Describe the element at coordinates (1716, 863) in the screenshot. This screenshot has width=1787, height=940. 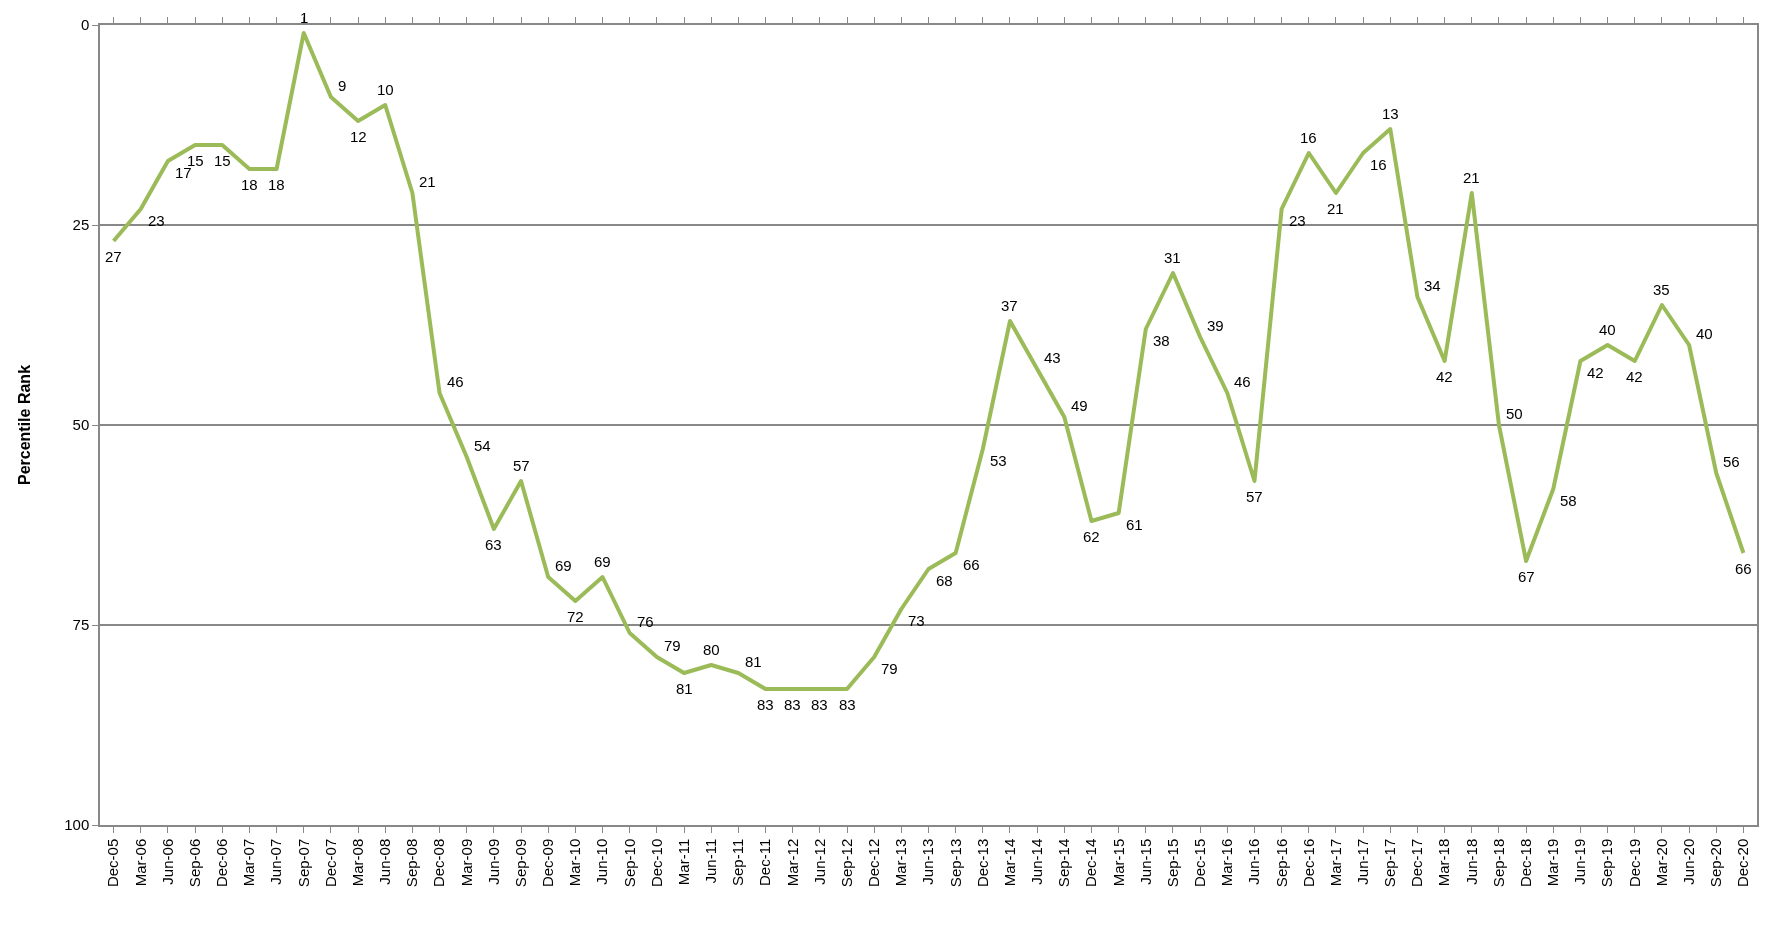
I see `x-tick-label: Sep-20` at that location.